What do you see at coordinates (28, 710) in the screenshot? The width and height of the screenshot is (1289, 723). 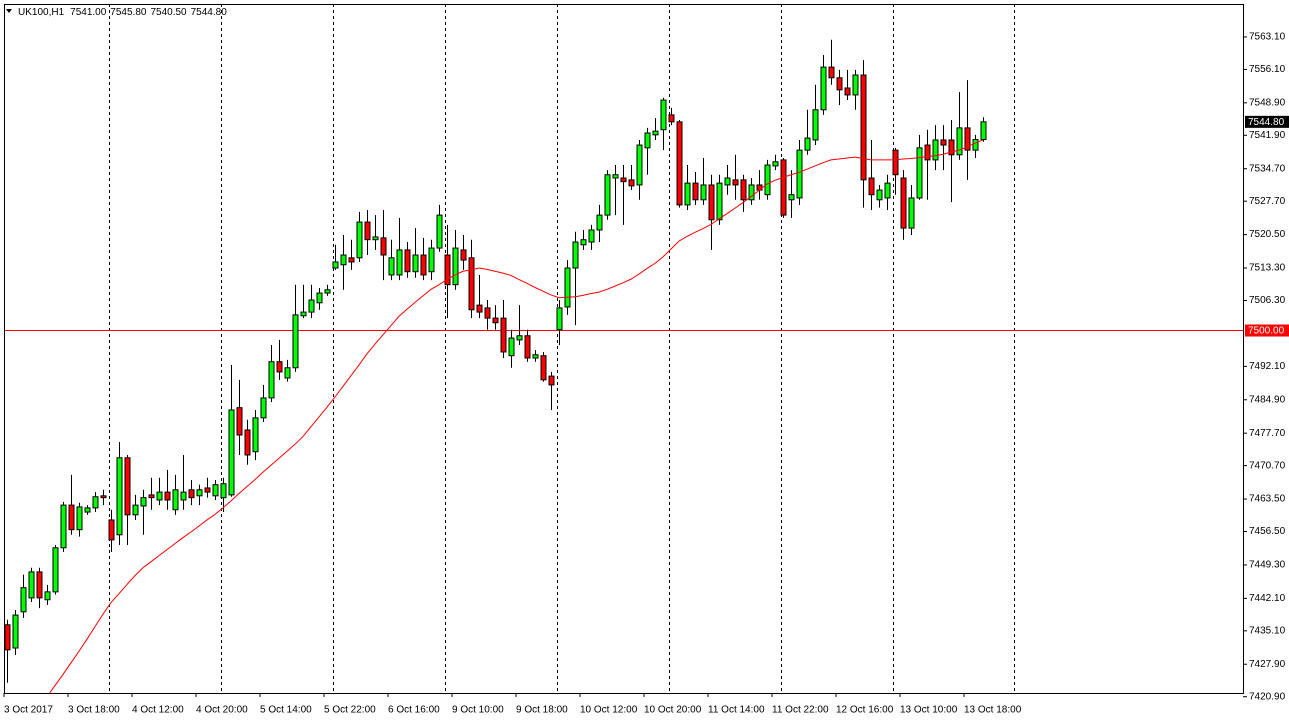 I see `x-tick-label: 3 Oct 2017` at bounding box center [28, 710].